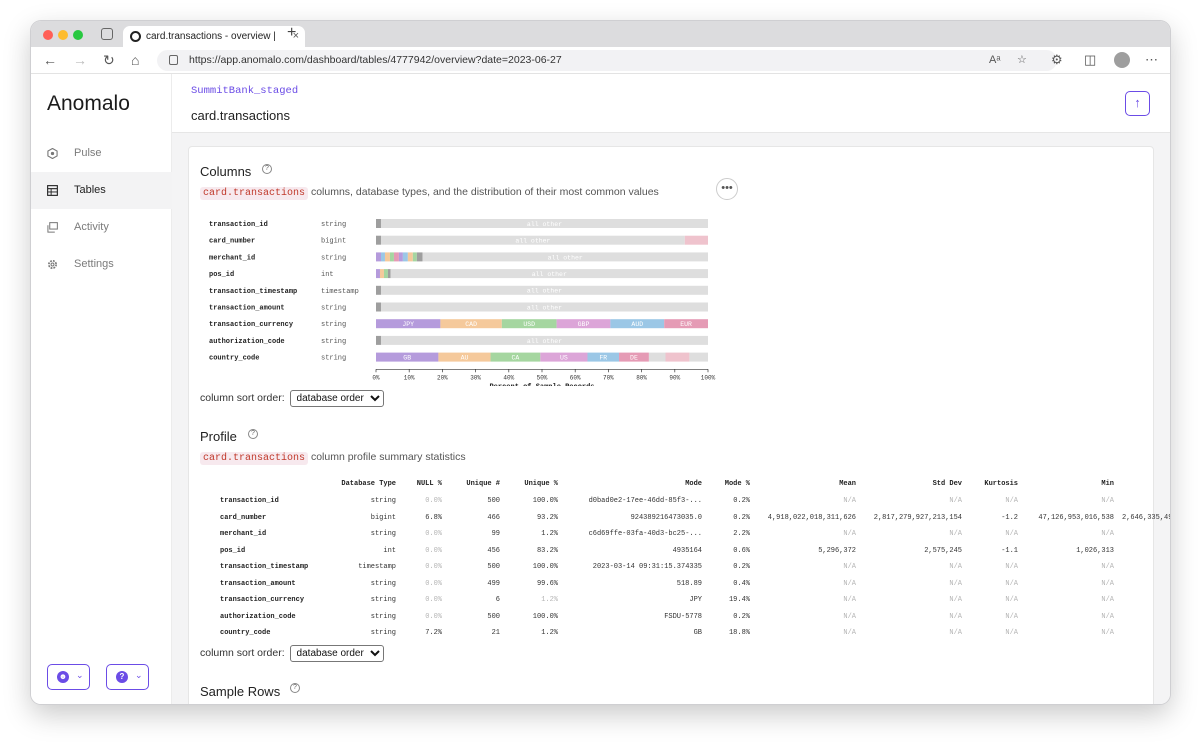  Describe the element at coordinates (135, 60) in the screenshot. I see `home-icon: ⌂` at that location.